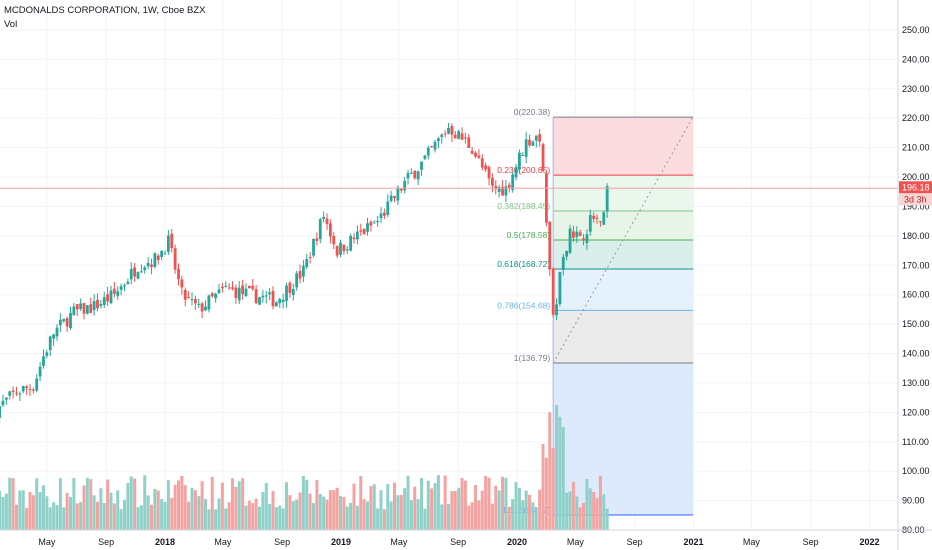 The width and height of the screenshot is (932, 550). Describe the element at coordinates (915, 442) in the screenshot. I see `price-tick-label: 110.00` at that location.